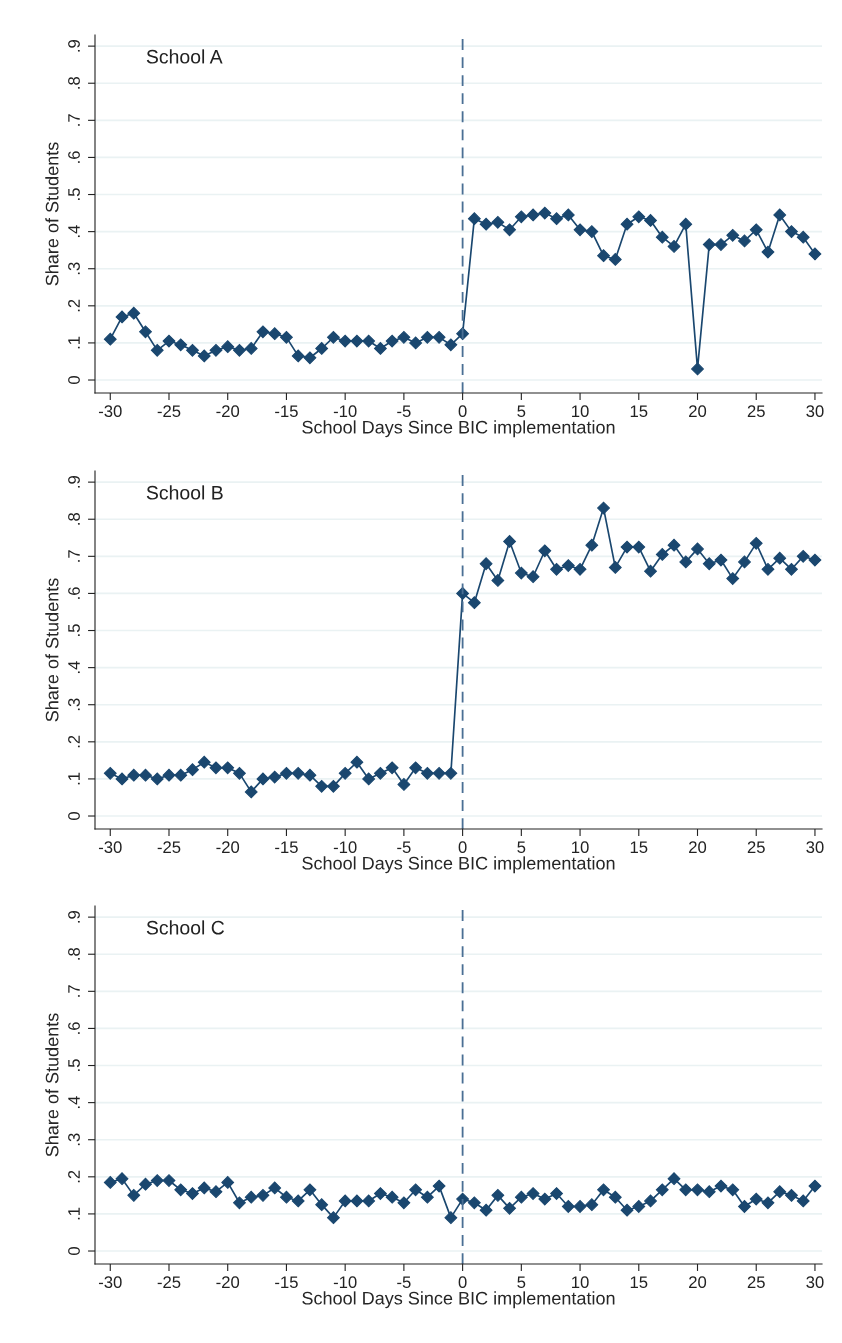 The image size is (842, 1343). What do you see at coordinates (184, 492) in the screenshot?
I see `annotation: School B` at bounding box center [184, 492].